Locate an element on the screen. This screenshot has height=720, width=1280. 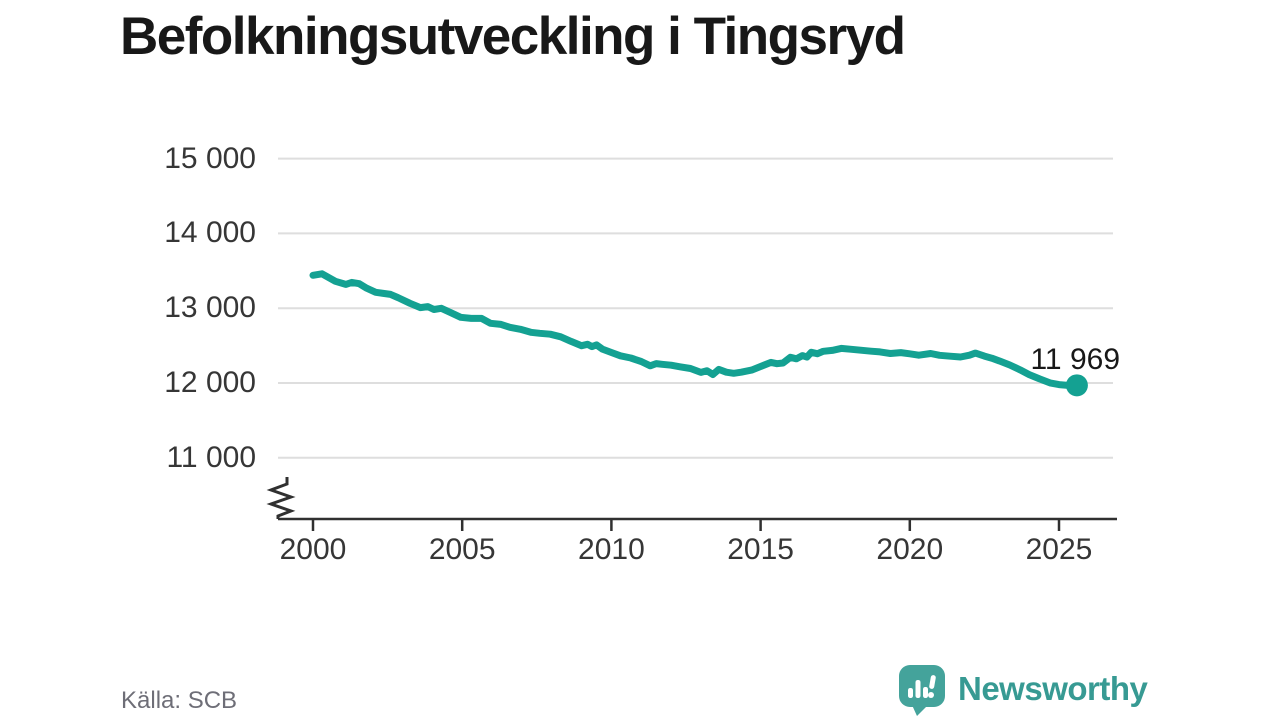
axis-break-icon is located at coordinates (281, 498).